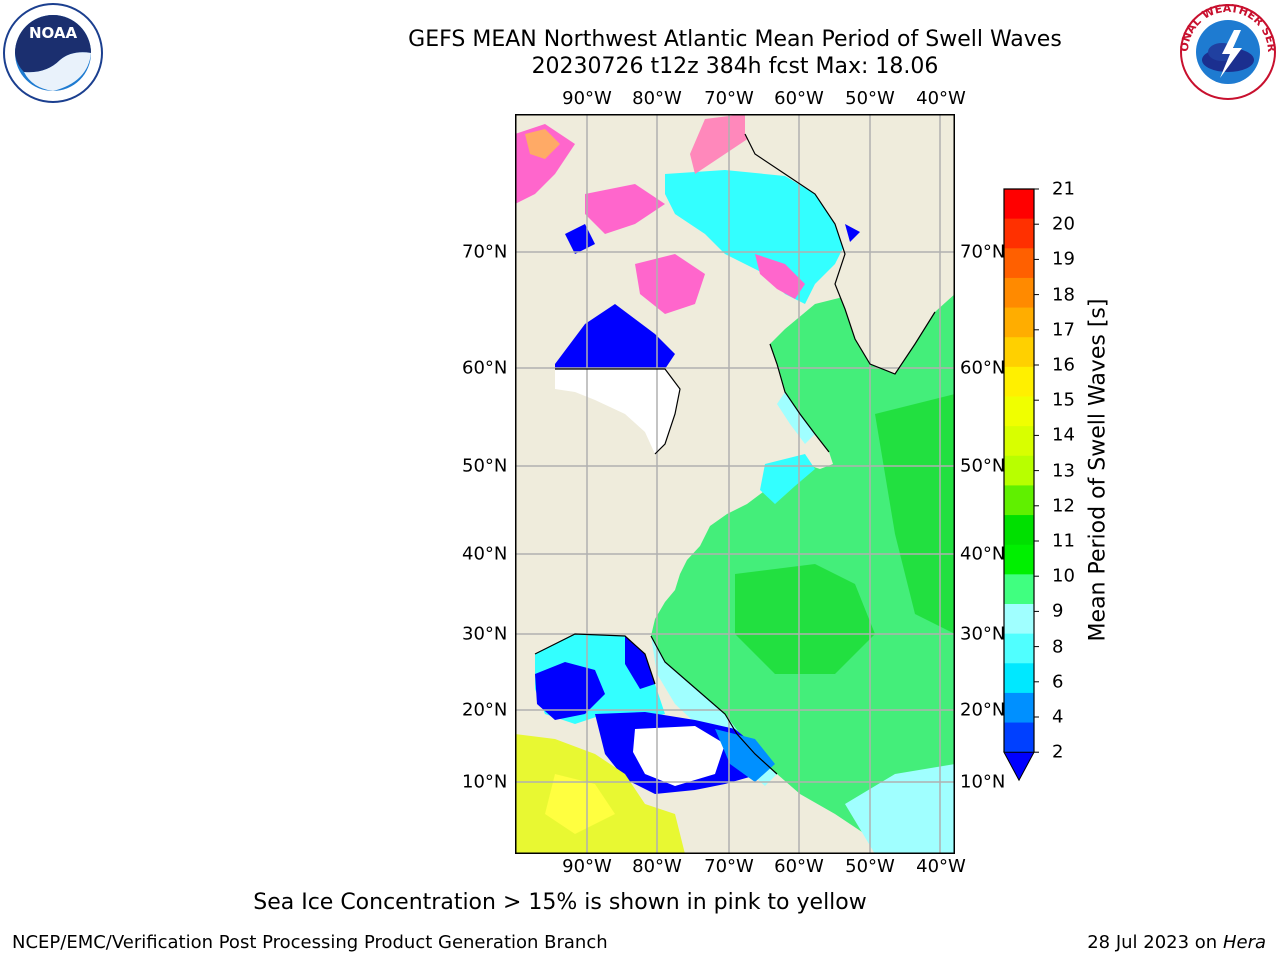  I want to click on lon-label-bottom: 70°W, so click(729, 866).